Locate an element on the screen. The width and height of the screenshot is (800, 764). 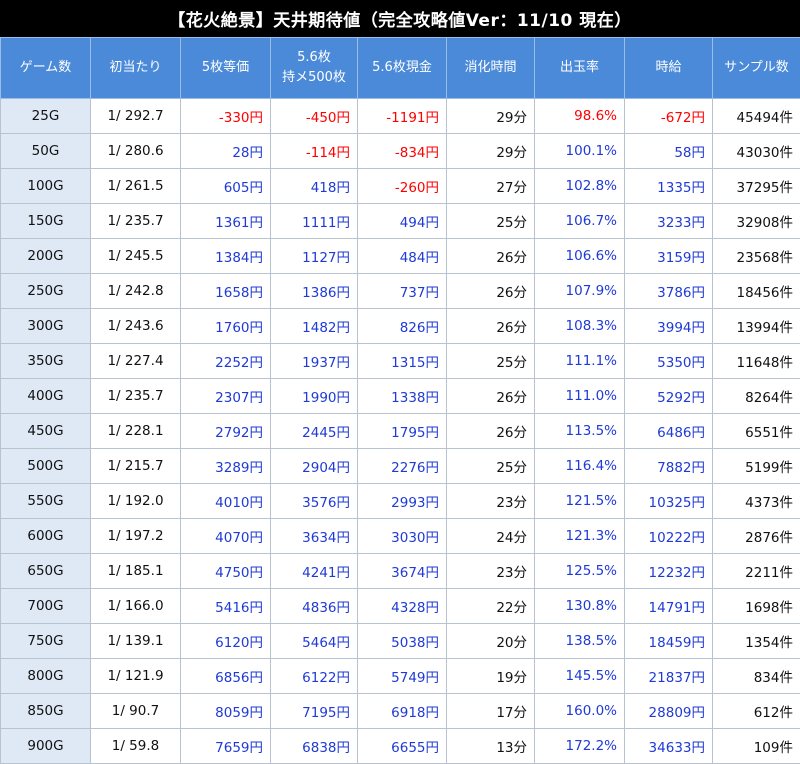
cell-5-6-coin-held-500: 4836円 is located at coordinates (314, 606).